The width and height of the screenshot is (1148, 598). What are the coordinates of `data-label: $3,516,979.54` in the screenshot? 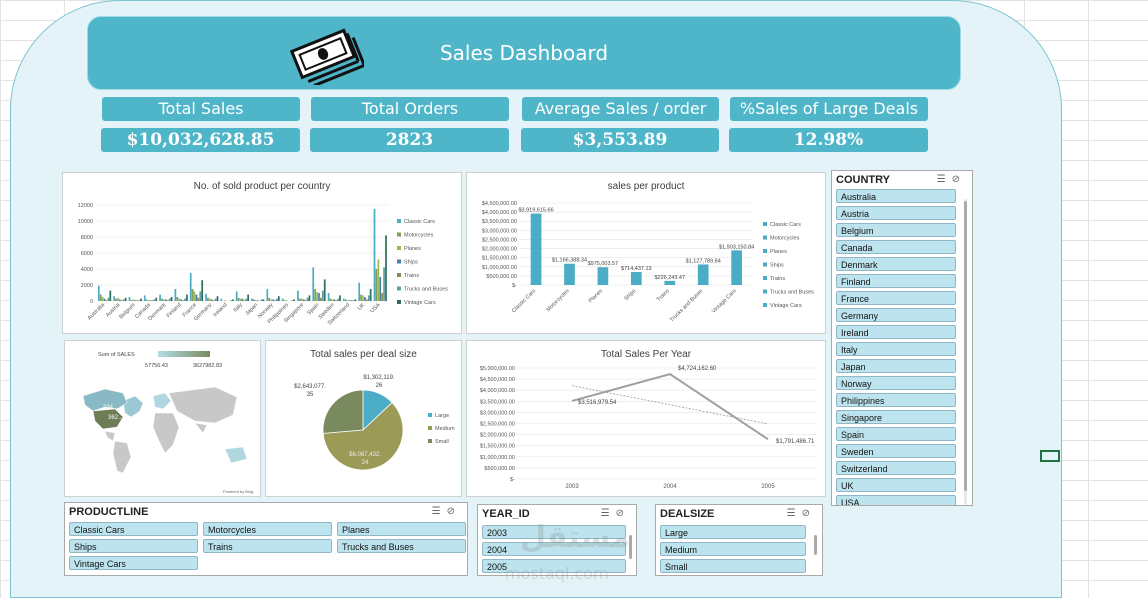 It's located at (597, 403).